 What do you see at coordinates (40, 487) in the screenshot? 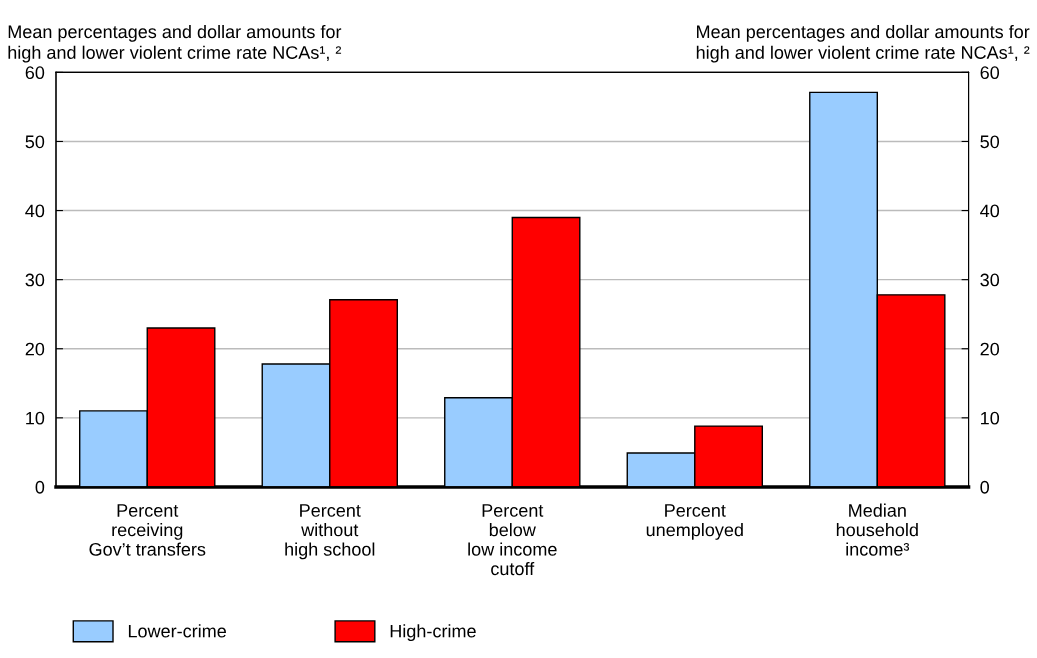
I see `y-tick-label: 0` at bounding box center [40, 487].